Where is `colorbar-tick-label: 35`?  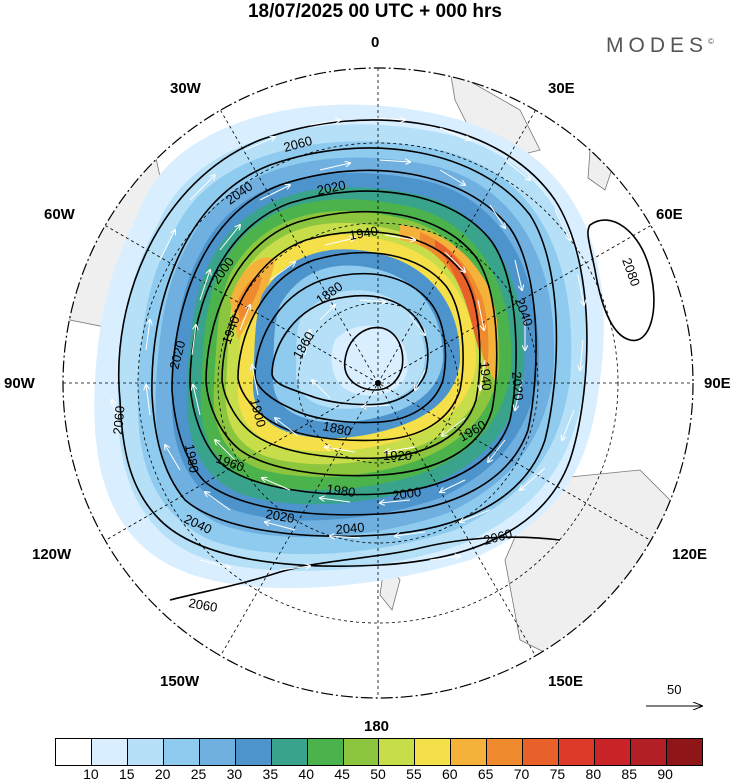 colorbar-tick-label: 35 is located at coordinates (270, 774).